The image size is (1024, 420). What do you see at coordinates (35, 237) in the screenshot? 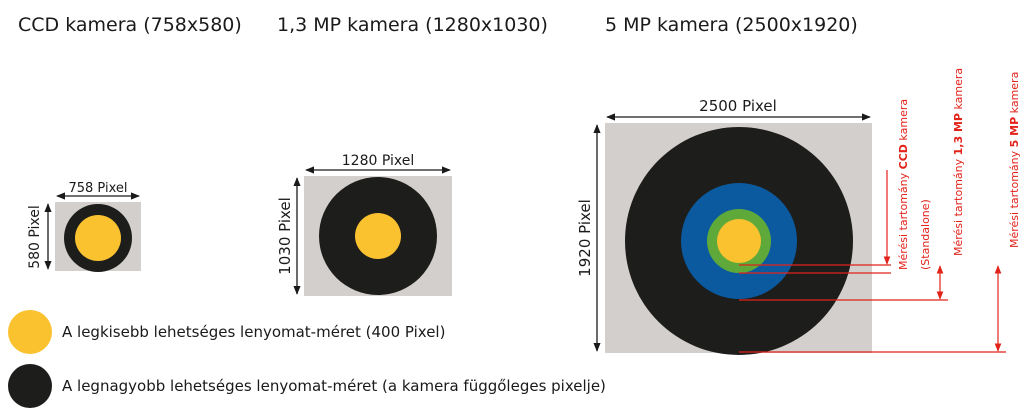
I see `ccd-height-label: 580 Pixel` at bounding box center [35, 237].